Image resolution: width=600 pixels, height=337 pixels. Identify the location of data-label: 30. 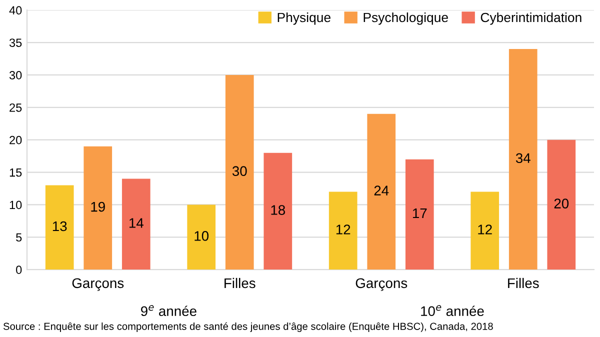
(239, 171).